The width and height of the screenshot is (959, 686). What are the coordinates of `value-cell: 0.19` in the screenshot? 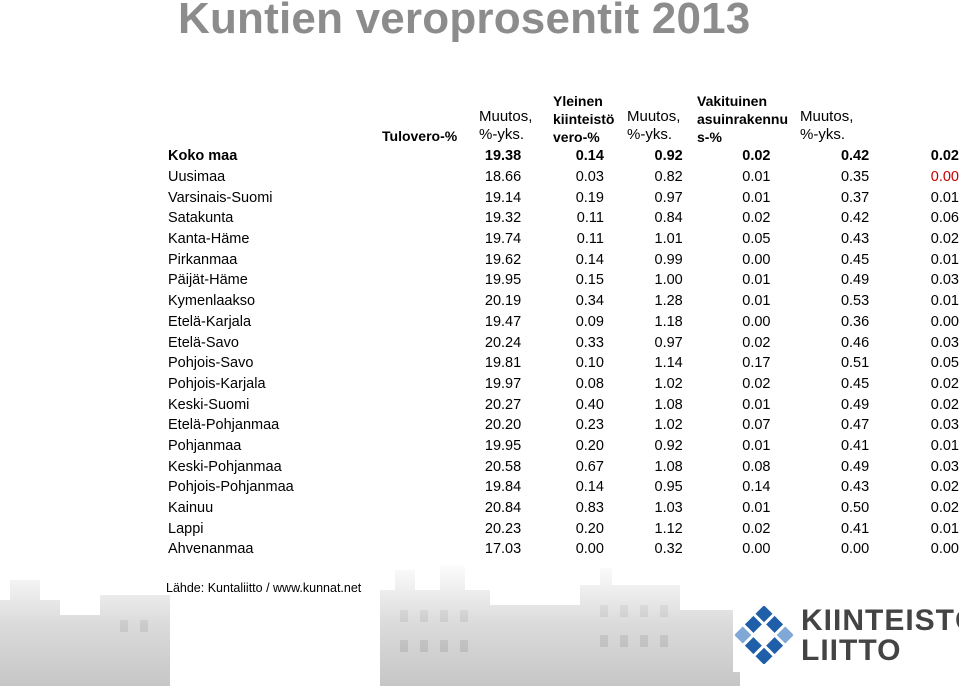 It's located at (589, 197).